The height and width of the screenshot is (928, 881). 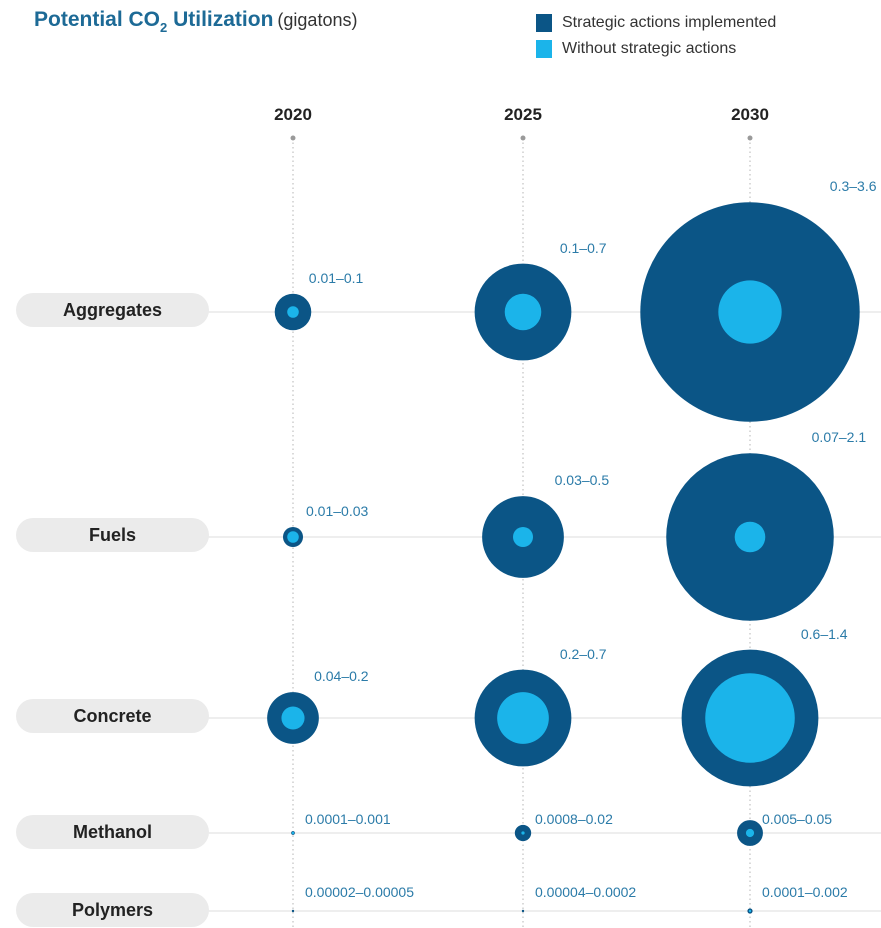 I want to click on bubble-without-methanol-2020, so click(x=293, y=833).